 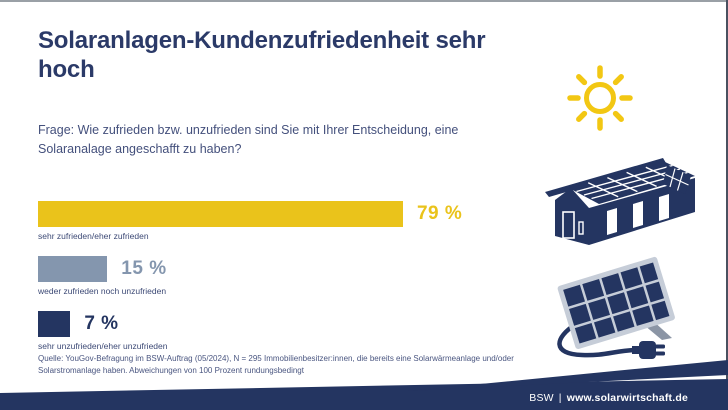 What do you see at coordinates (144, 268) in the screenshot?
I see `bar-value: 15 %` at bounding box center [144, 268].